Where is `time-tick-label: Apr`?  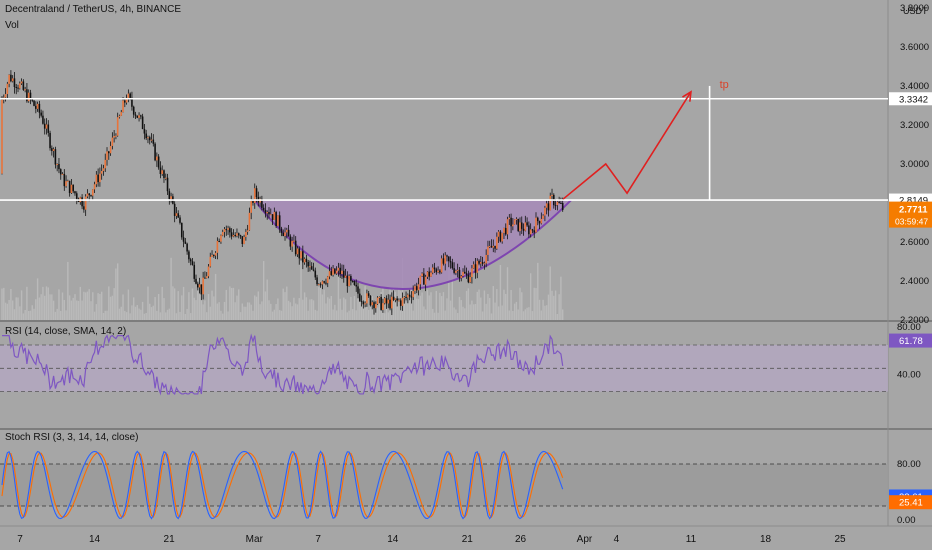
time-tick-label: Apr is located at coordinates (585, 539).